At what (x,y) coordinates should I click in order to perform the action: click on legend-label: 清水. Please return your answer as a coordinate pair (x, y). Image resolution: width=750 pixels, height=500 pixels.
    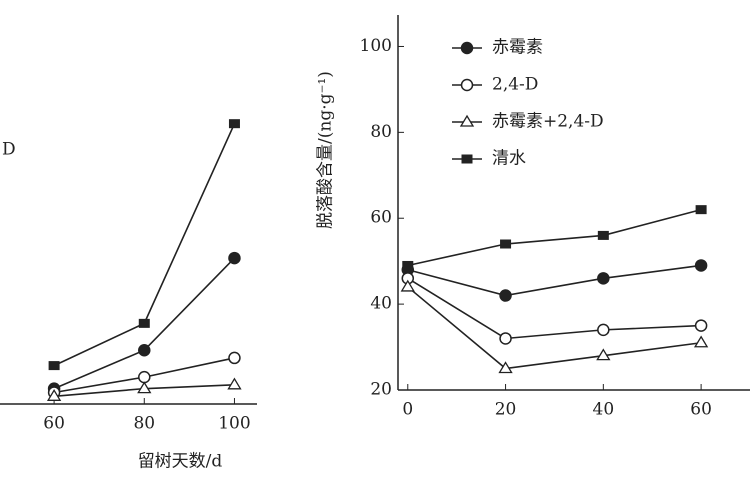
    Looking at the image, I should click on (509, 159).